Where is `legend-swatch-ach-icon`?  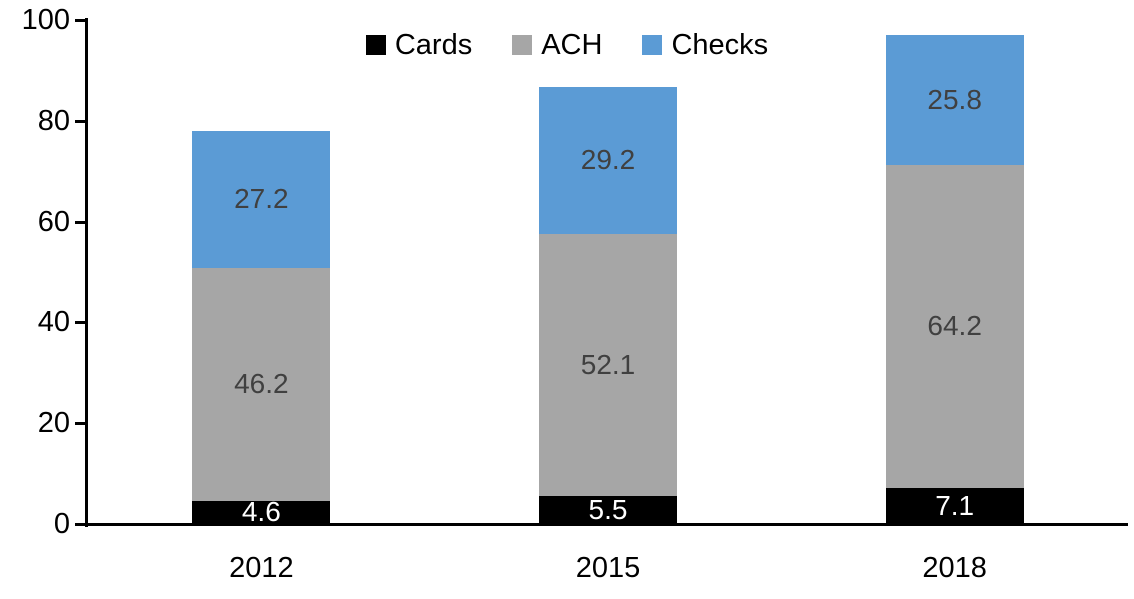
legend-swatch-ach-icon is located at coordinates (522, 45).